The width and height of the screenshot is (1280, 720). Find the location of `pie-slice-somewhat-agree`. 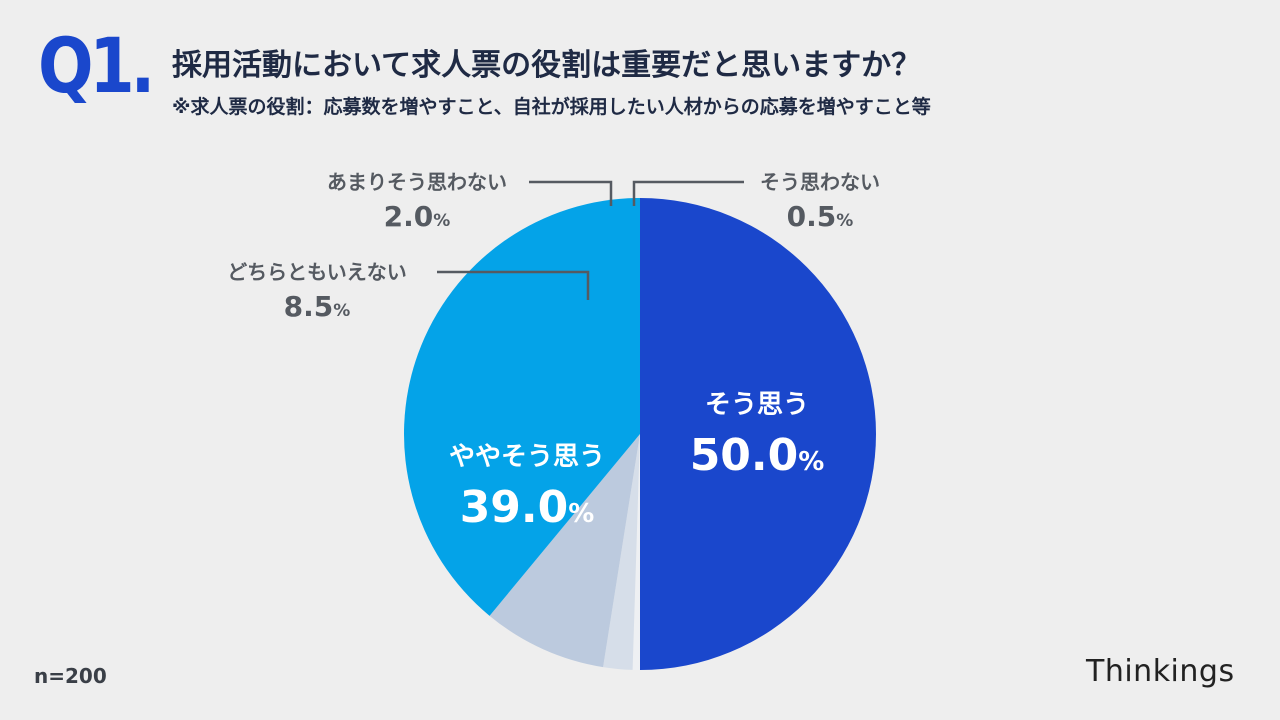

pie-slice-somewhat-agree is located at coordinates (522, 407).